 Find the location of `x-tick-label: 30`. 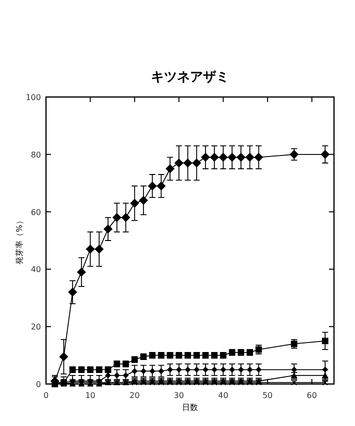

x-tick-label: 30 is located at coordinates (179, 395).